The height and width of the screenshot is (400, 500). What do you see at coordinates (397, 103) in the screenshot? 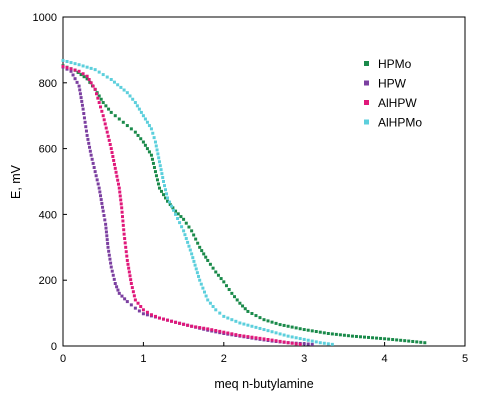
I see `legend-label: AlHPW` at bounding box center [397, 103].